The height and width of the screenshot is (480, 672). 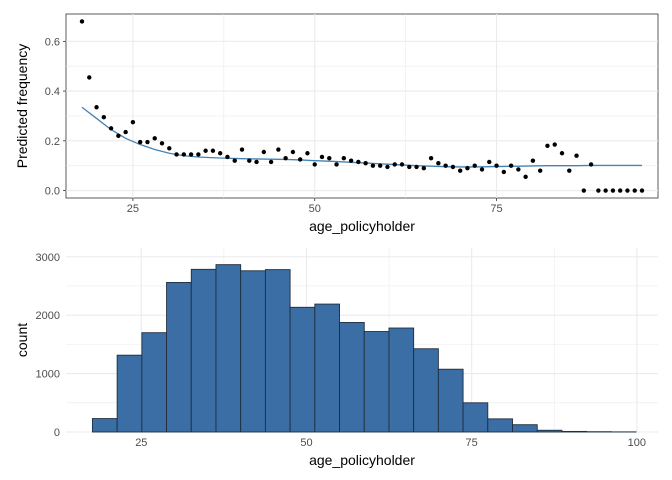 I want to click on scatter-y-tick-label: 0.4, so click(x=52, y=92).